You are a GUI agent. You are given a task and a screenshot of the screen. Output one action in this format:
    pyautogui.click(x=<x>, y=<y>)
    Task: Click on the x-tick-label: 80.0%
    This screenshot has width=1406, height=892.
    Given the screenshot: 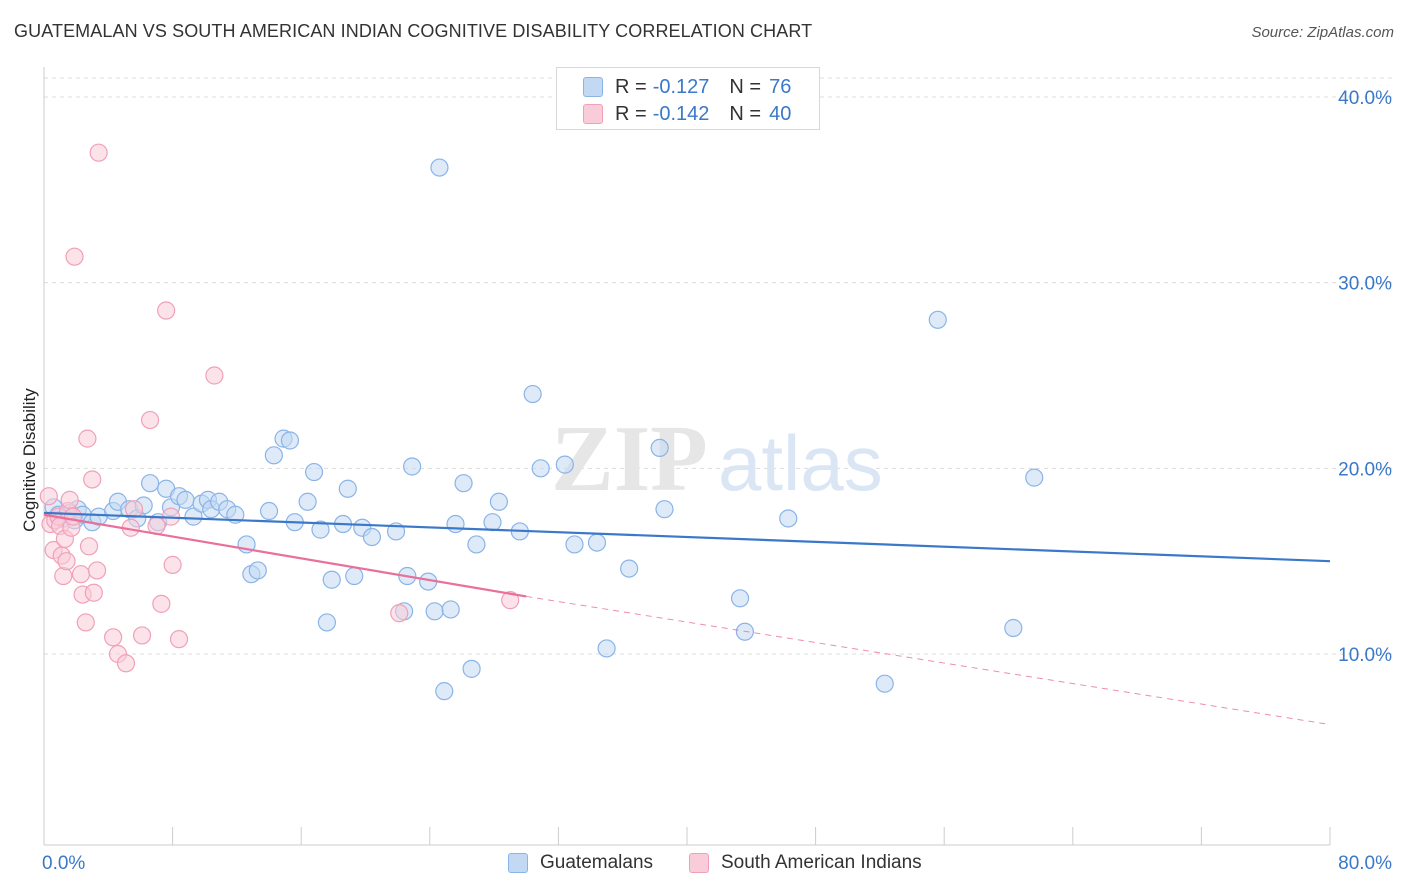 What is the action you would take?
    pyautogui.click(x=1365, y=863)
    